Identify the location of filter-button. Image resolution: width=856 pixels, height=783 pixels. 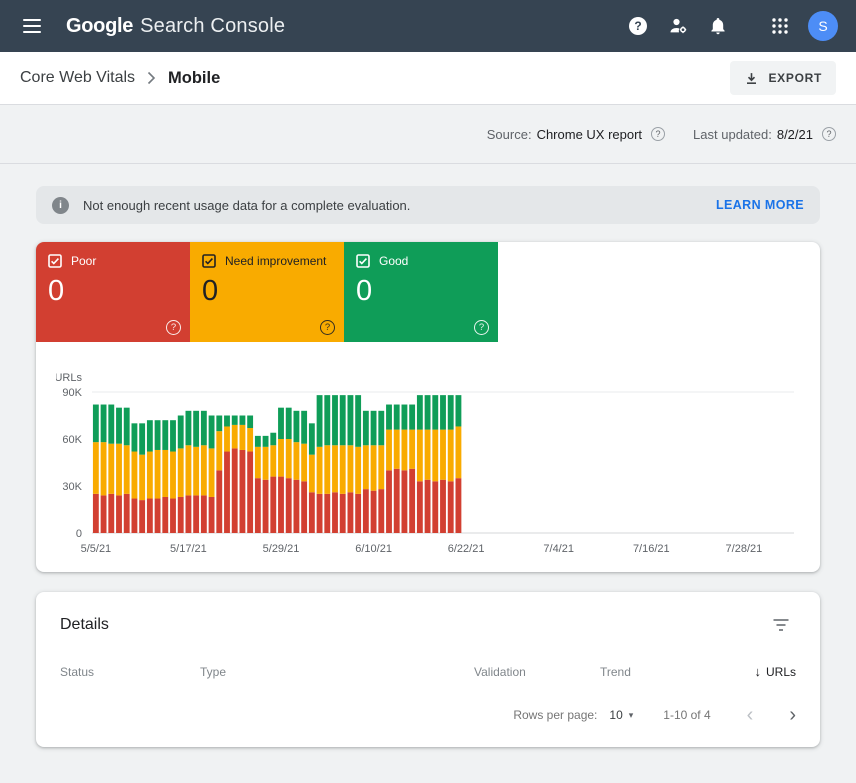
(781, 625).